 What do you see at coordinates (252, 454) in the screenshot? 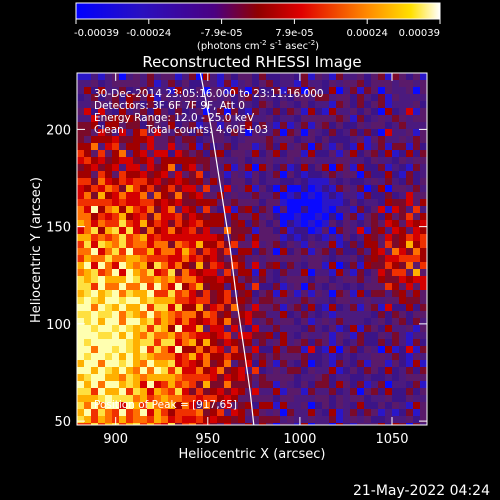
I see `x-axis-label: Heliocentric X (arcsec)` at bounding box center [252, 454].